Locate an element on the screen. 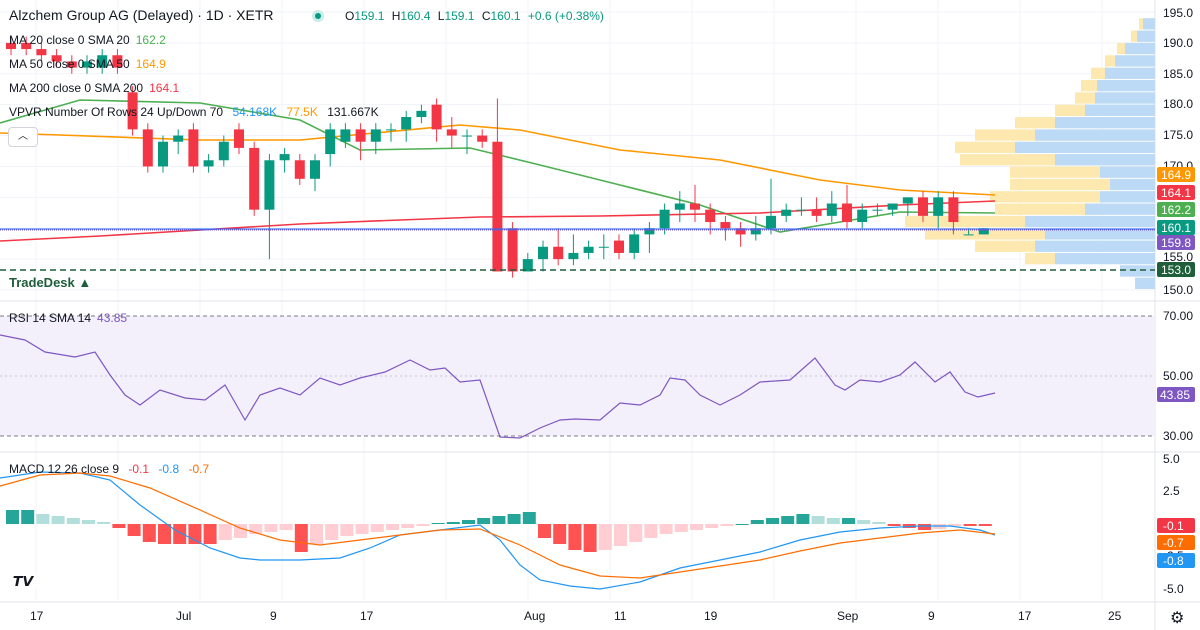 The height and width of the screenshot is (630, 1200). price-axis-label: 175.0 is located at coordinates (1178, 135).